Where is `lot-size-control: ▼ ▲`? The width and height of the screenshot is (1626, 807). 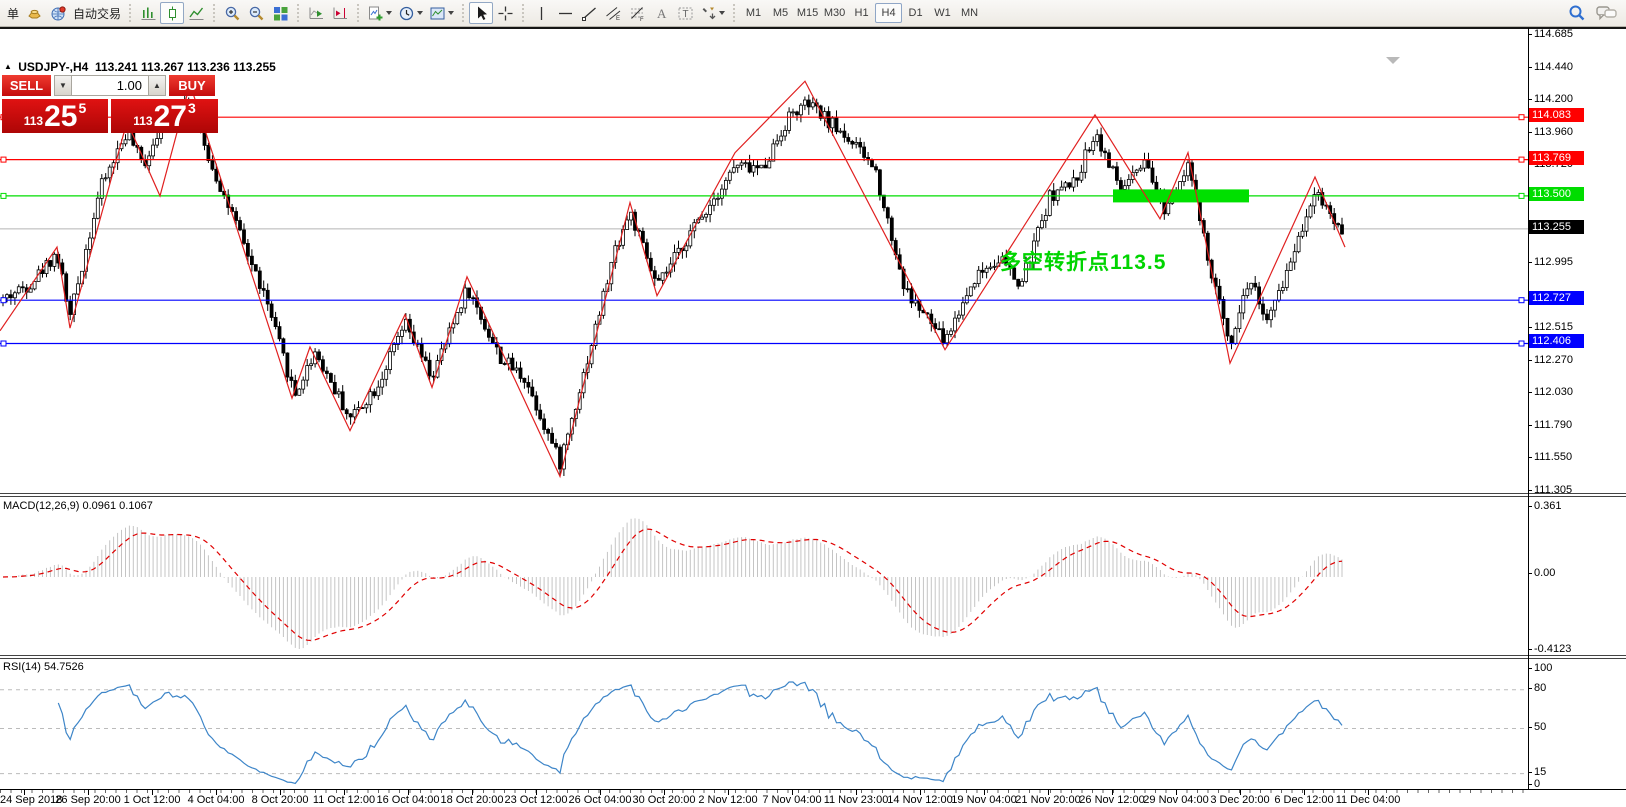 lot-size-control: ▼ ▲ is located at coordinates (110, 85).